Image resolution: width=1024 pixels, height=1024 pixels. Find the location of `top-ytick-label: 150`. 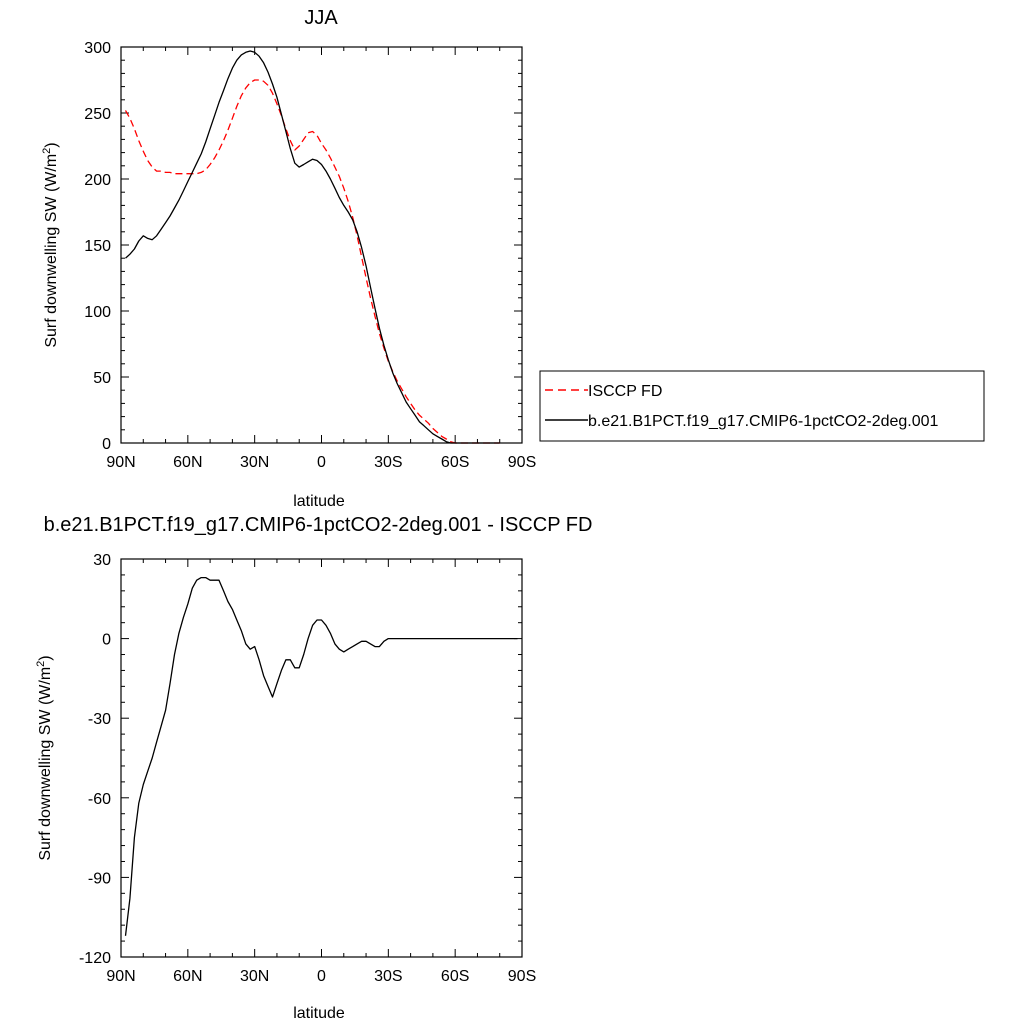

top-ytick-label: 150 is located at coordinates (97, 246).